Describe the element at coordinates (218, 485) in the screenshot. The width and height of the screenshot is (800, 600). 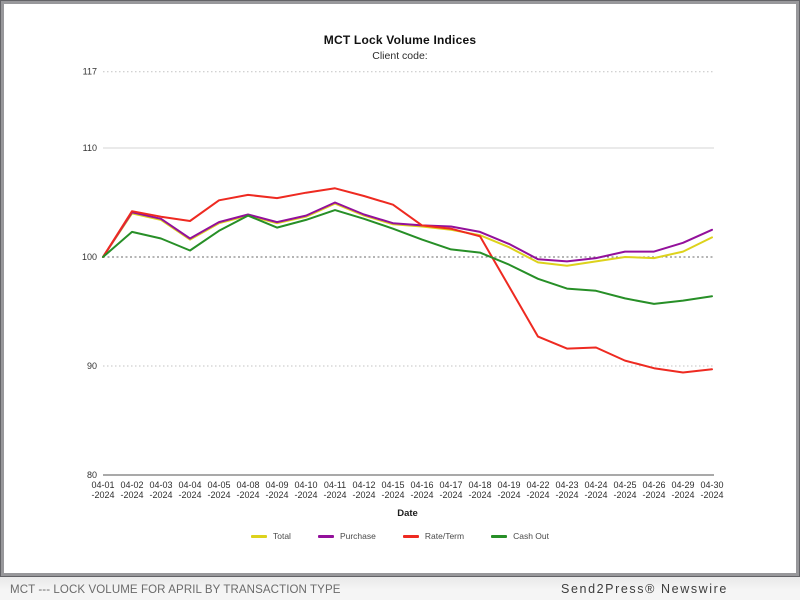
I see `x-tick-label: 04-05` at that location.